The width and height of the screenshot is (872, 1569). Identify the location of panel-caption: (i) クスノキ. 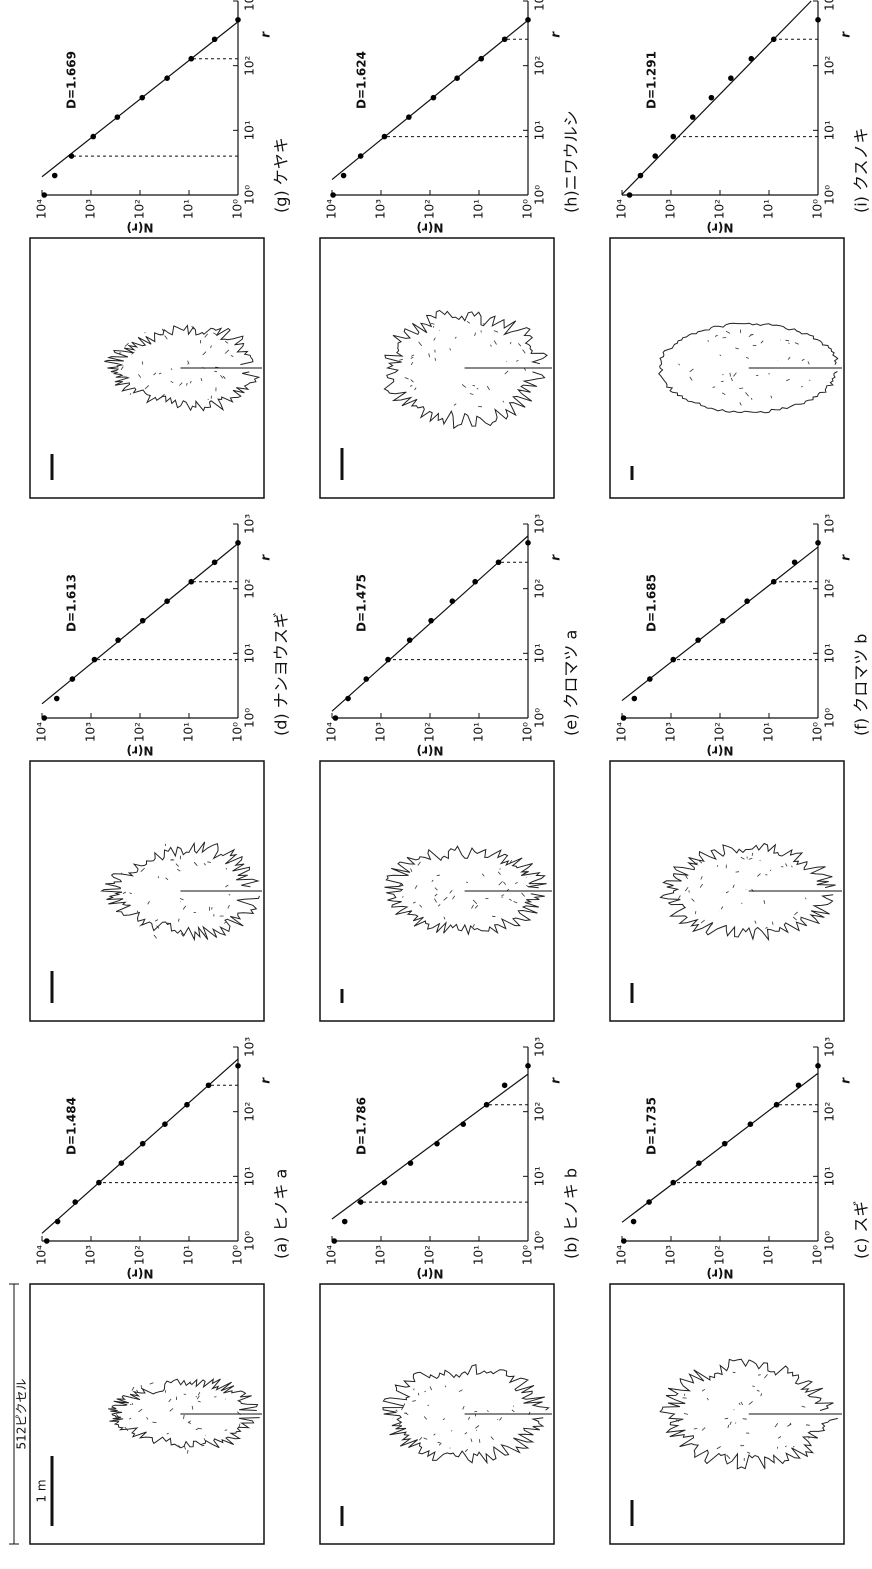
(861, 170).